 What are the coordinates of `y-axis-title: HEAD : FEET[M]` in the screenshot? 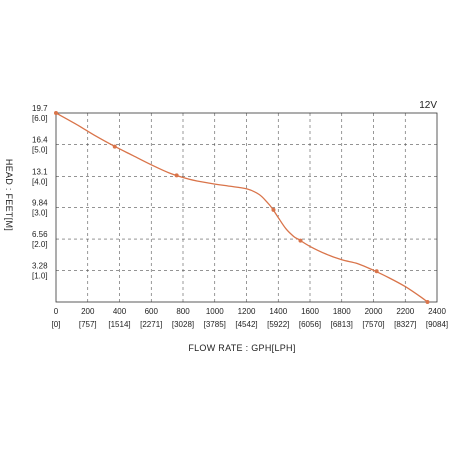 It's located at (9, 195).